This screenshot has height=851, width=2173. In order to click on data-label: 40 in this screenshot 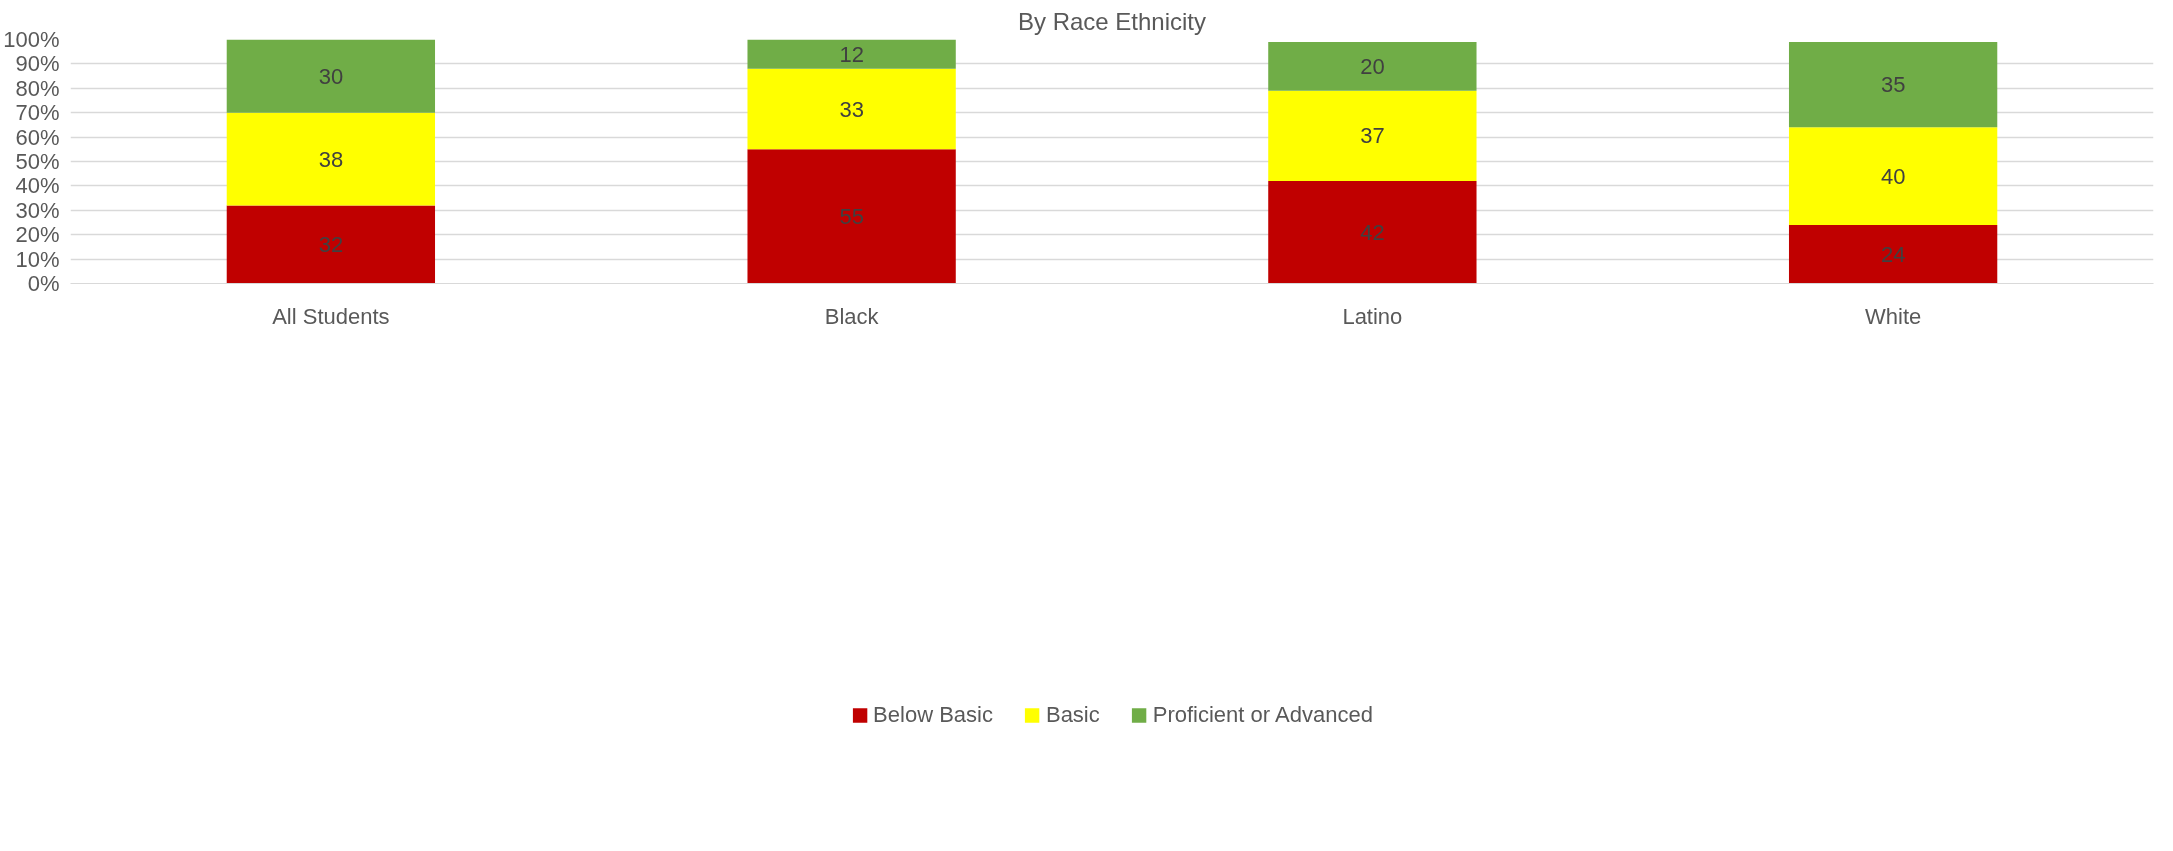, I will do `click(1893, 176)`.